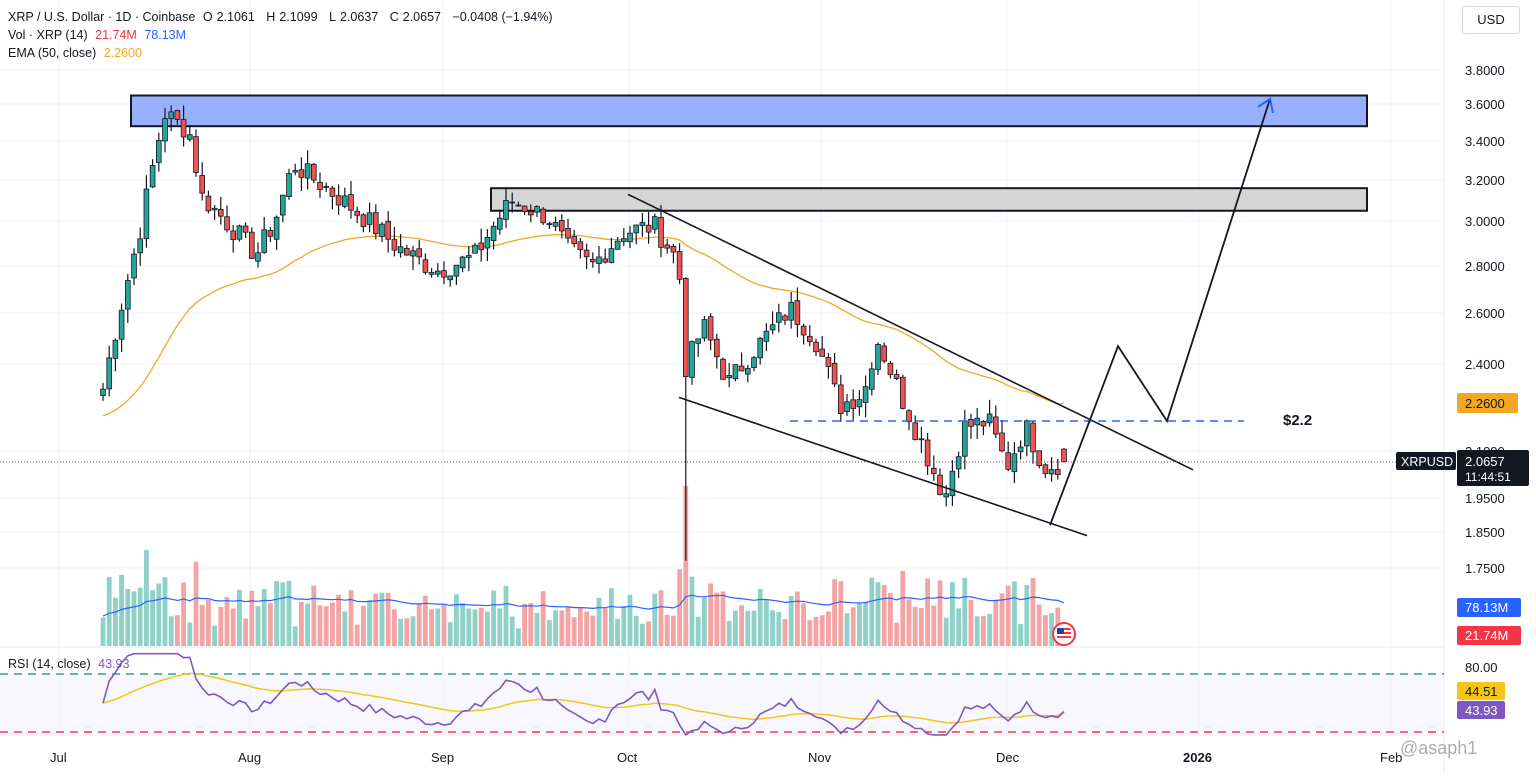  Describe the element at coordinates (1481, 710) in the screenshot. I see `rsi-badge` at that location.